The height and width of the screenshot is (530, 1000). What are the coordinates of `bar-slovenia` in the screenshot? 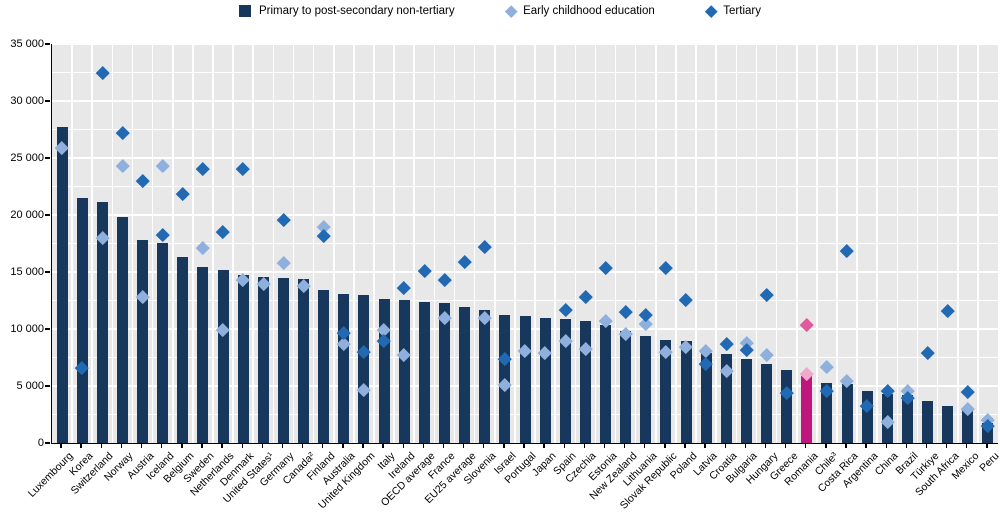 It's located at (485, 376).